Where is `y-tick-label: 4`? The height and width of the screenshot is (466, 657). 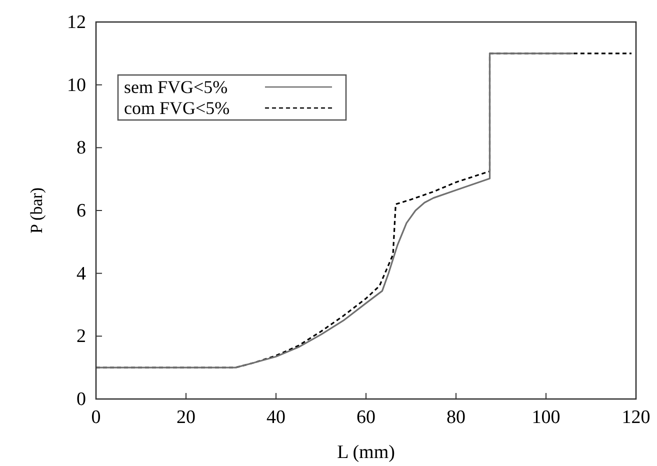
y-tick-label: 4 is located at coordinates (81, 273).